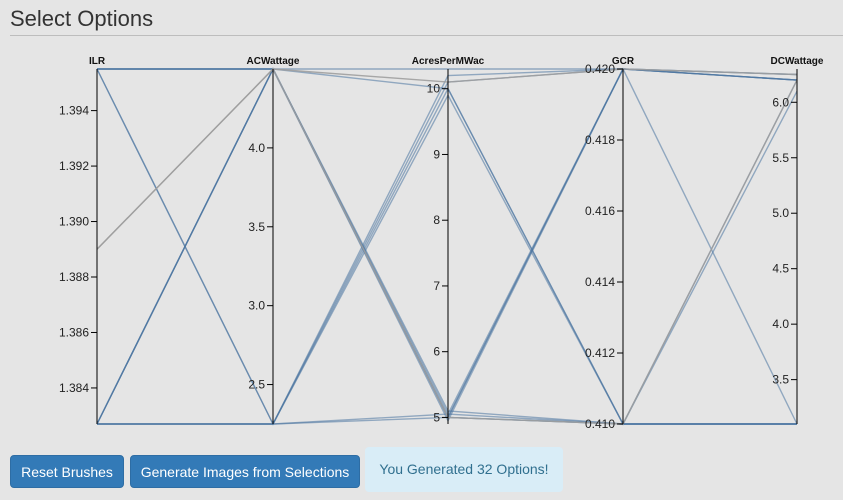 Image resolution: width=843 pixels, height=500 pixels. I want to click on tick-label: 1.386, so click(74, 332).